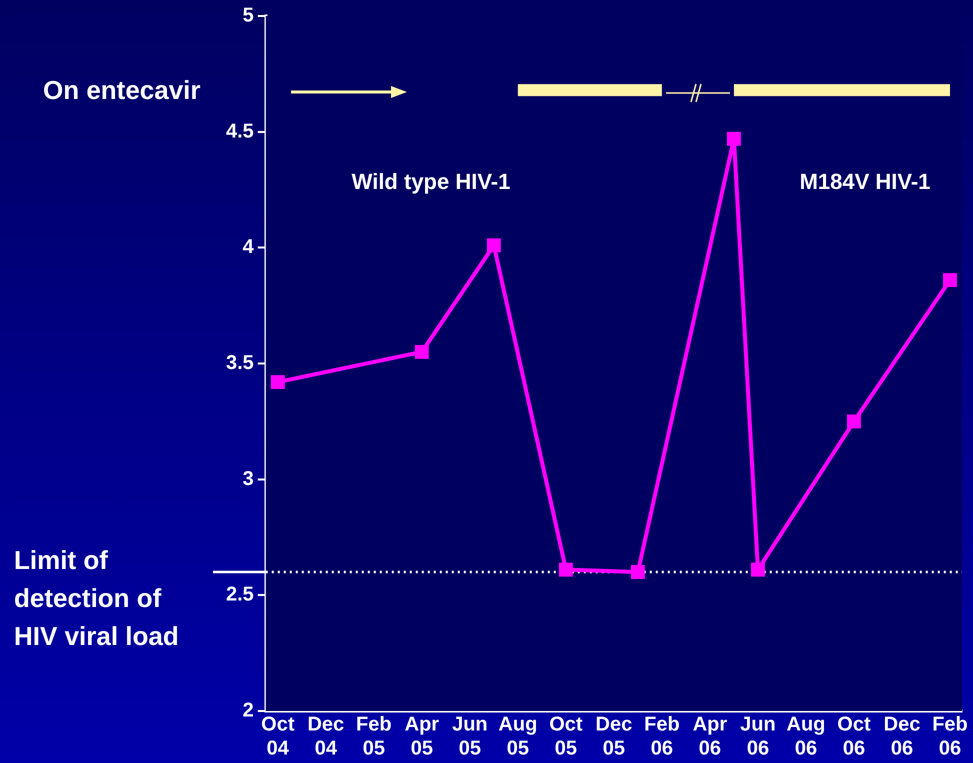 The image size is (973, 763). What do you see at coordinates (806, 737) in the screenshot?
I see `x-tick-label: Aug 06` at bounding box center [806, 737].